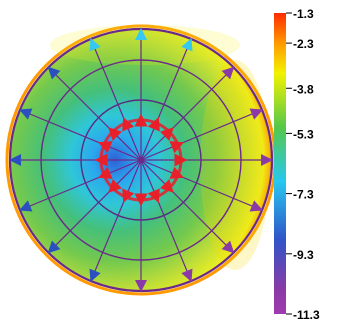 The image size is (338, 329). Describe the element at coordinates (306, 315) in the screenshot. I see `colorbar-tick-label: -11.3` at that location.